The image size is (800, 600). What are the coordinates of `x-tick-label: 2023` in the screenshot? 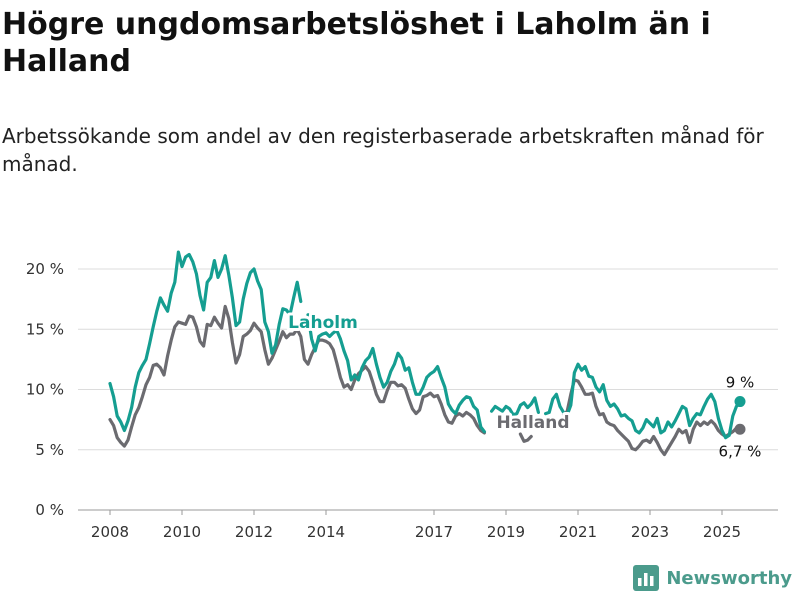 It's located at (650, 531).